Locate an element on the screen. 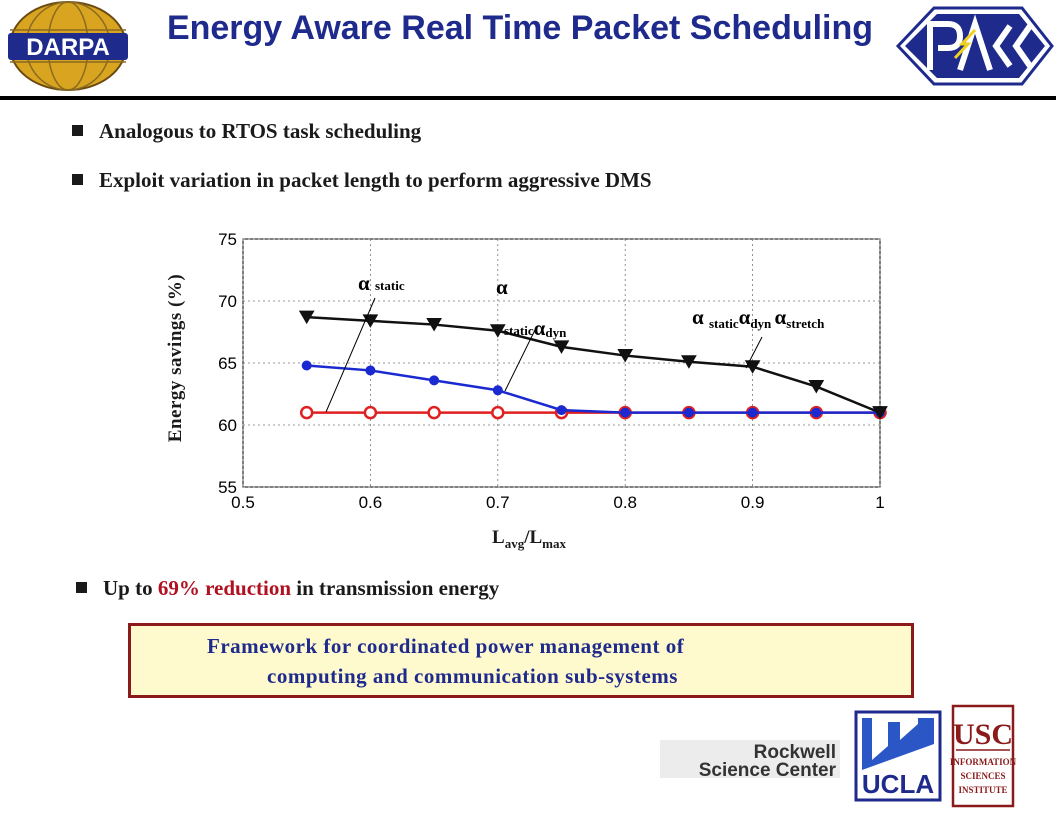 This screenshot has width=1056, height=816. series-line-stretch is located at coordinates (593, 364).